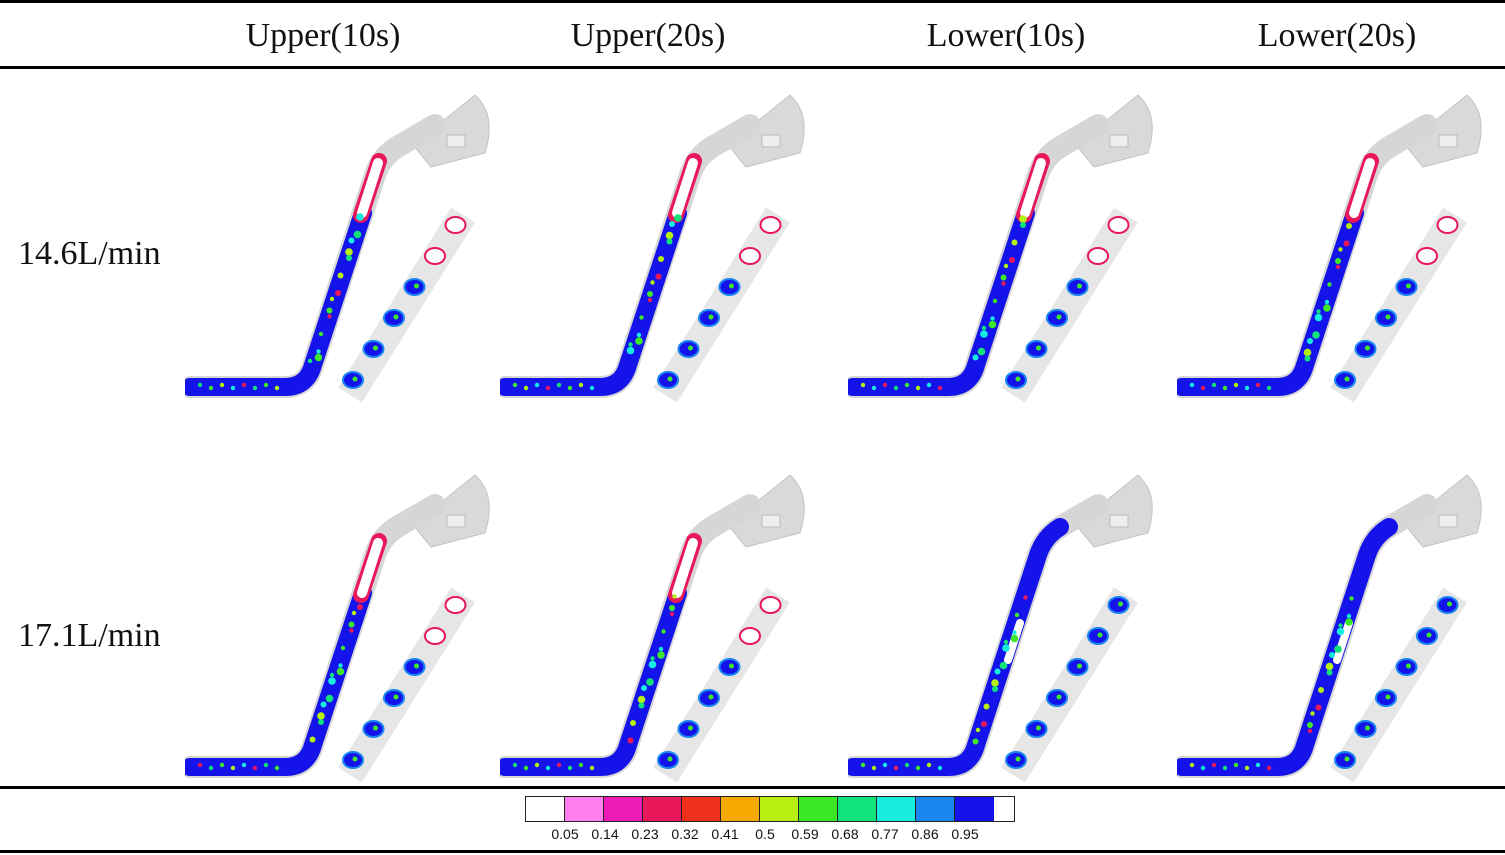 Image resolution: width=1505 pixels, height=855 pixels. What do you see at coordinates (584, 809) in the screenshot?
I see `legend-swatch` at bounding box center [584, 809].